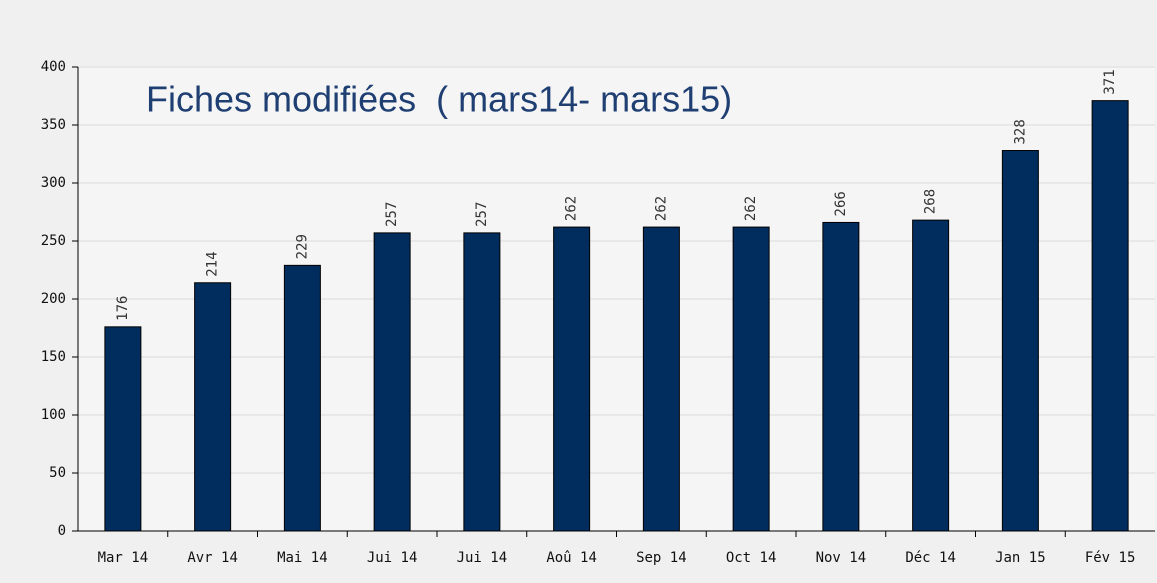 This screenshot has width=1157, height=583. Describe the element at coordinates (53, 357) in the screenshot. I see `y-tick-label: 150` at that location.